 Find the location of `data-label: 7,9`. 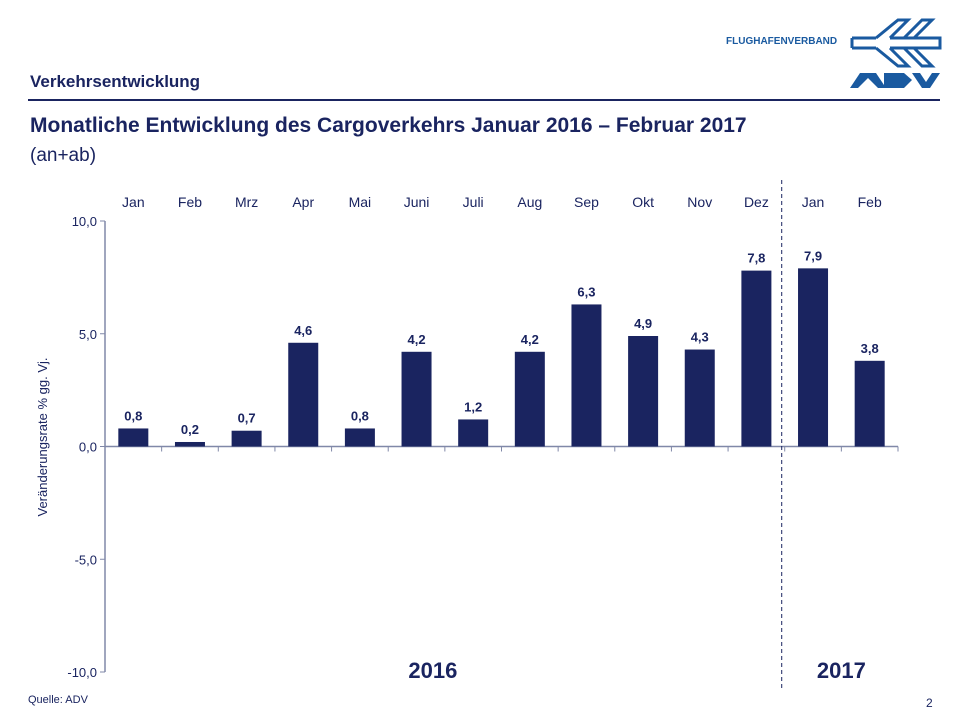

data-label: 7,9 is located at coordinates (813, 255).